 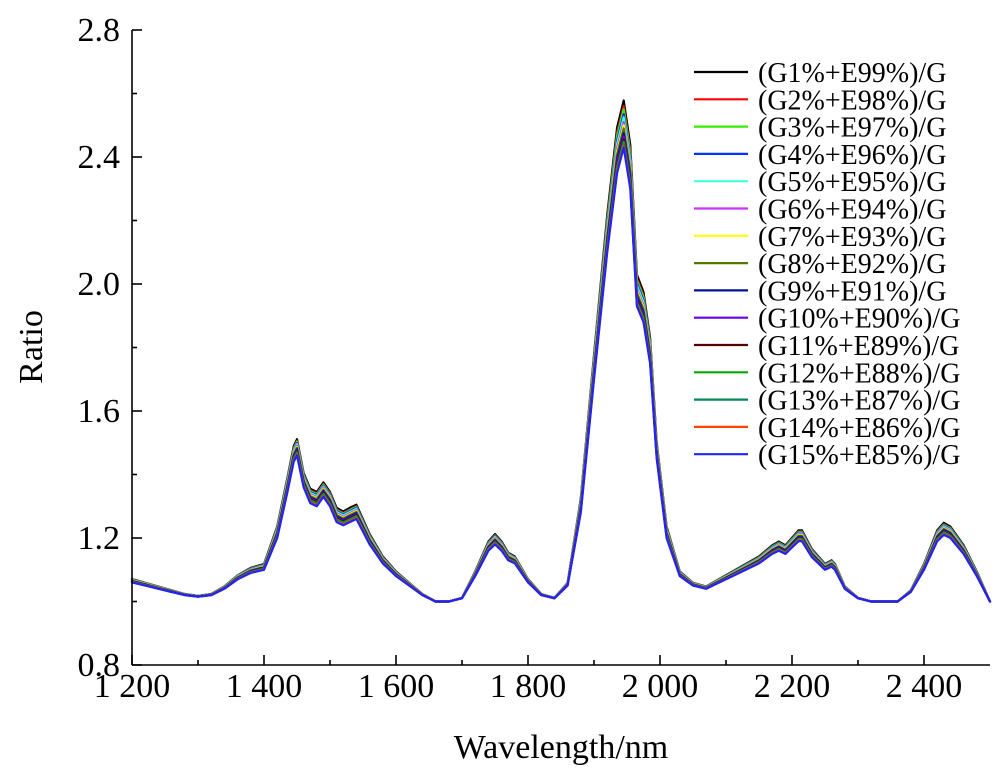 I want to click on y-axis-ticks: 0.8 1.2 1.6 2.0 2.4 2.8, so click(x=110, y=348).